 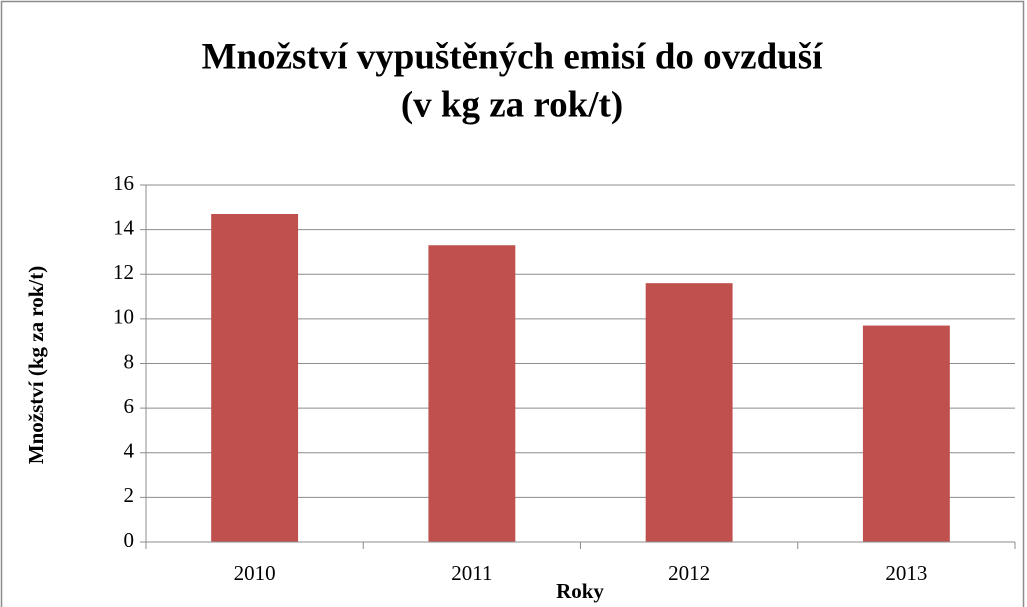 I want to click on x-tick-label: 2011, so click(x=471, y=573).